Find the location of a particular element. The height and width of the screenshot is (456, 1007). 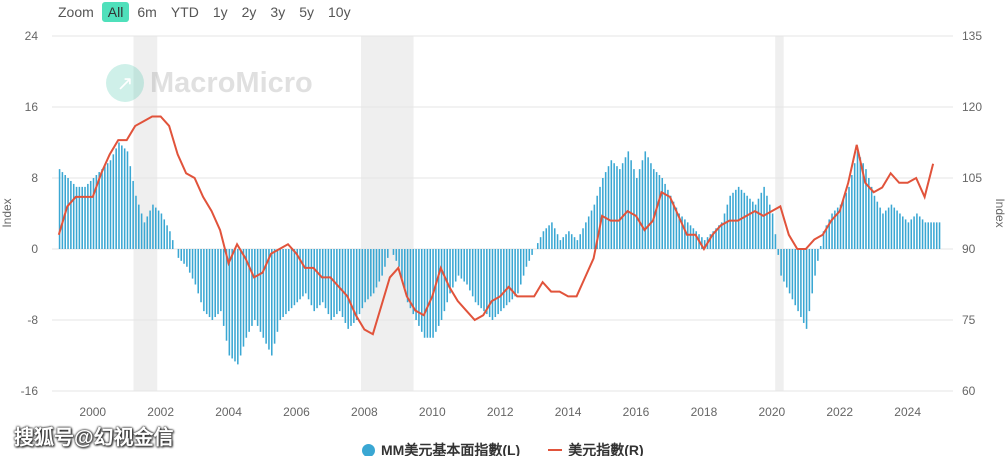

zoom-5y-button: 5y is located at coordinates (306, 12).